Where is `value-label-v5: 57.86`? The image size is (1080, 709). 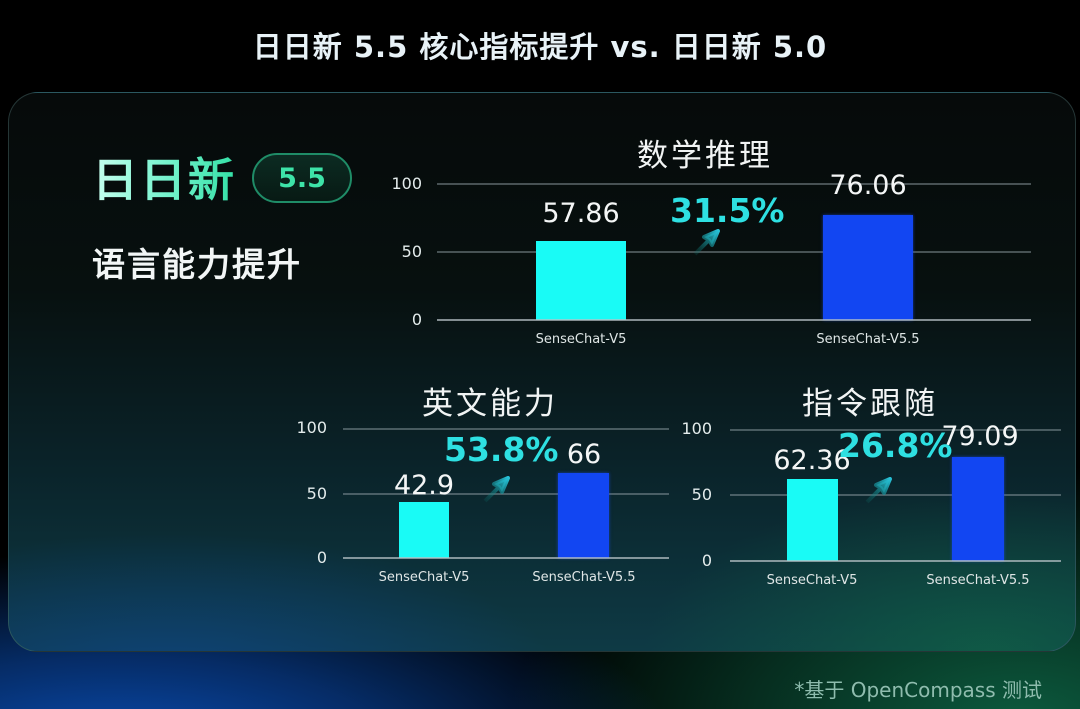 value-label-v5: 57.86 is located at coordinates (581, 213).